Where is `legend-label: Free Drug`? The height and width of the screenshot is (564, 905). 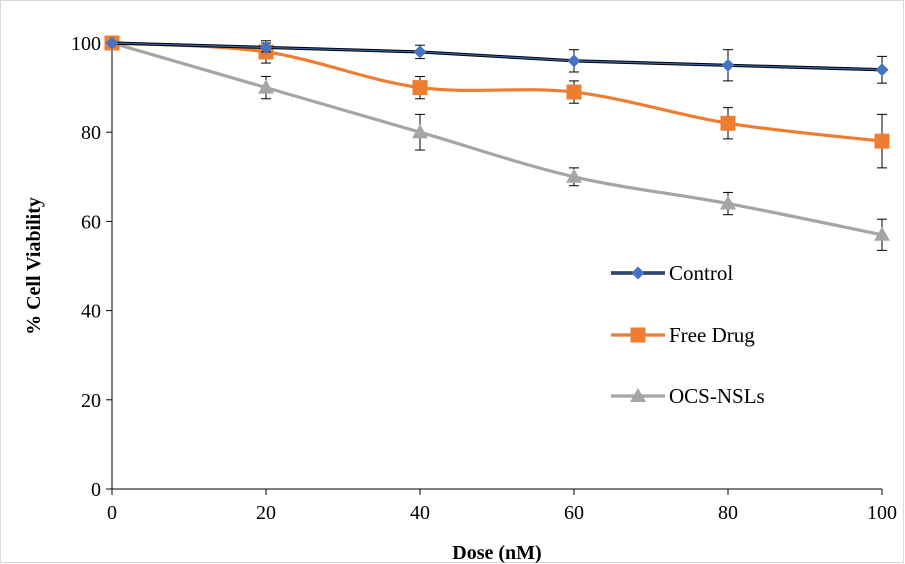 legend-label: Free Drug is located at coordinates (712, 335).